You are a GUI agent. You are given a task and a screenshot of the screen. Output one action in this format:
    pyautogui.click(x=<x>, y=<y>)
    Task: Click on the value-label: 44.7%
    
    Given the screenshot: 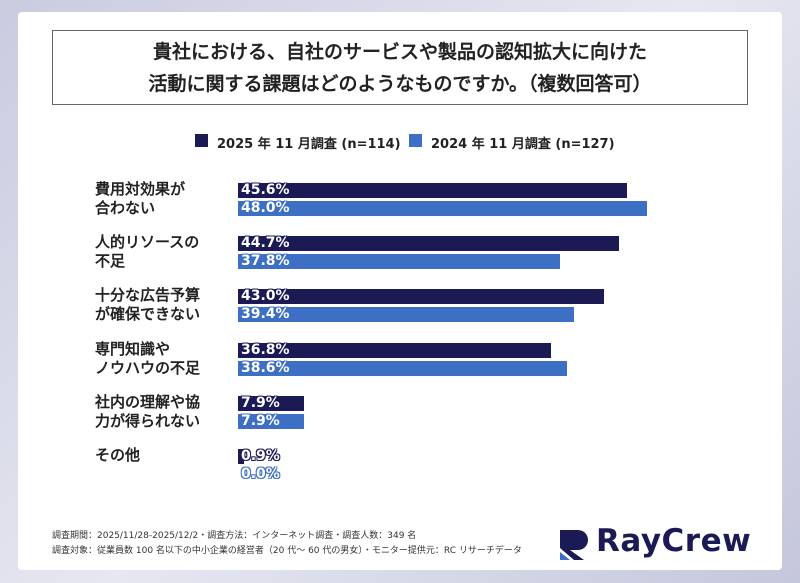 What is the action you would take?
    pyautogui.click(x=265, y=243)
    